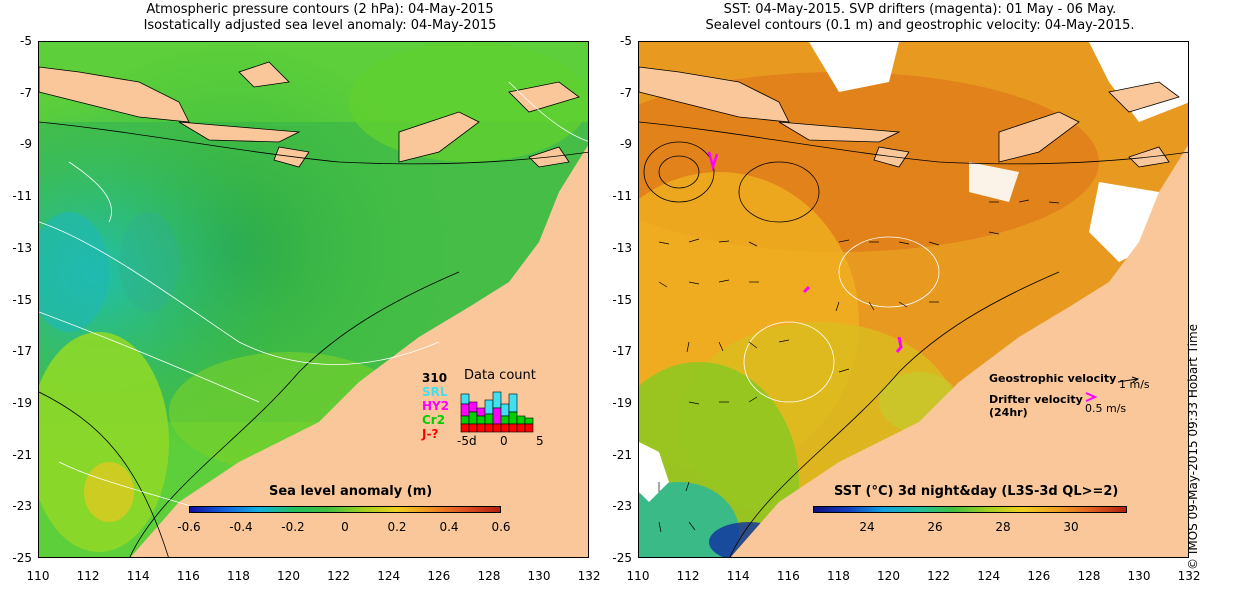 The image size is (1250, 590). I want to click on left-cb-tick: 0.4, so click(449, 527).